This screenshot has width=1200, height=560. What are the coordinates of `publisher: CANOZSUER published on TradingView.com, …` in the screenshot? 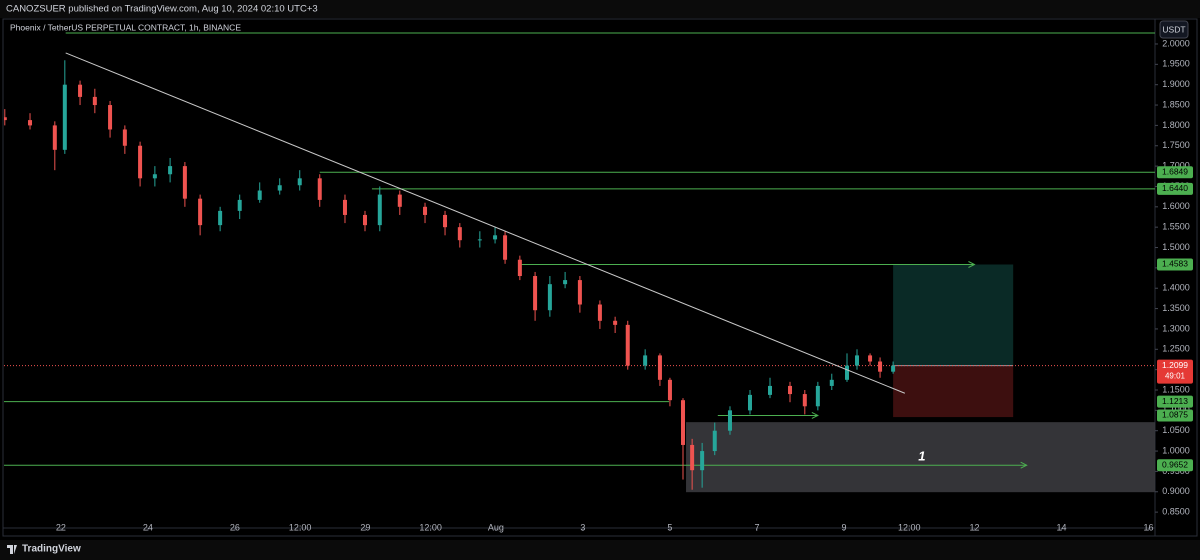 It's located at (162, 9).